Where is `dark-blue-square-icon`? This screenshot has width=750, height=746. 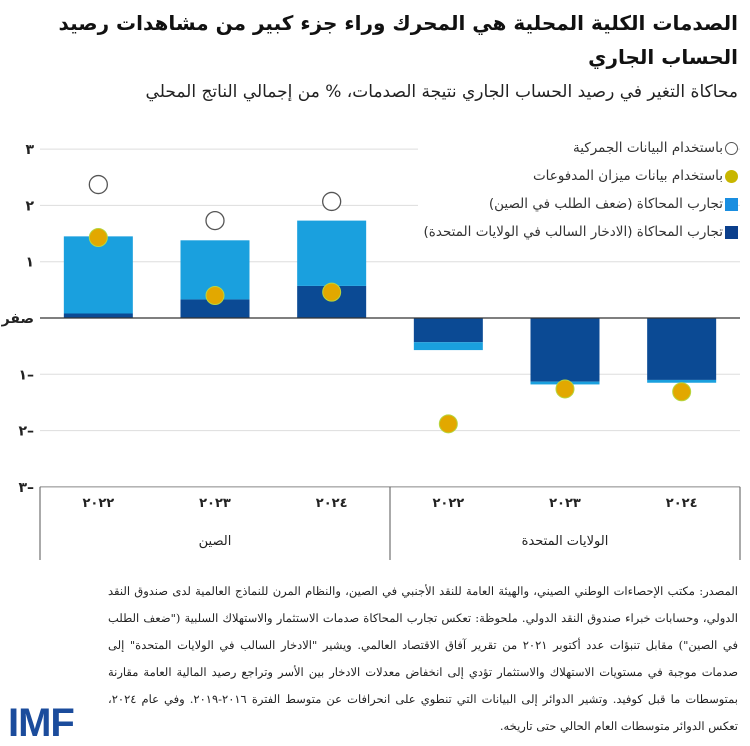 dark-blue-square-icon is located at coordinates (731, 232).